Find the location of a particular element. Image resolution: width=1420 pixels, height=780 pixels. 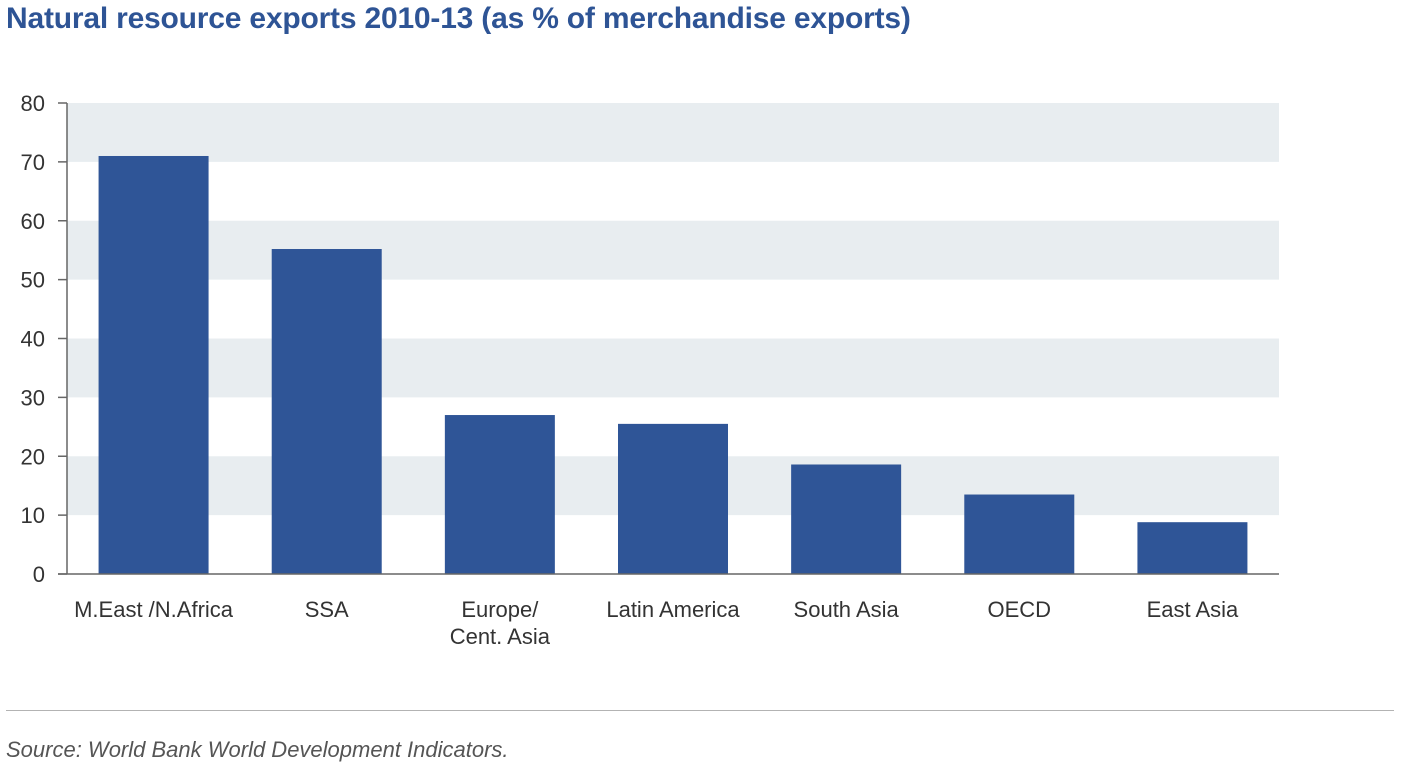

y-tick-label: 50 is located at coordinates (33, 280).